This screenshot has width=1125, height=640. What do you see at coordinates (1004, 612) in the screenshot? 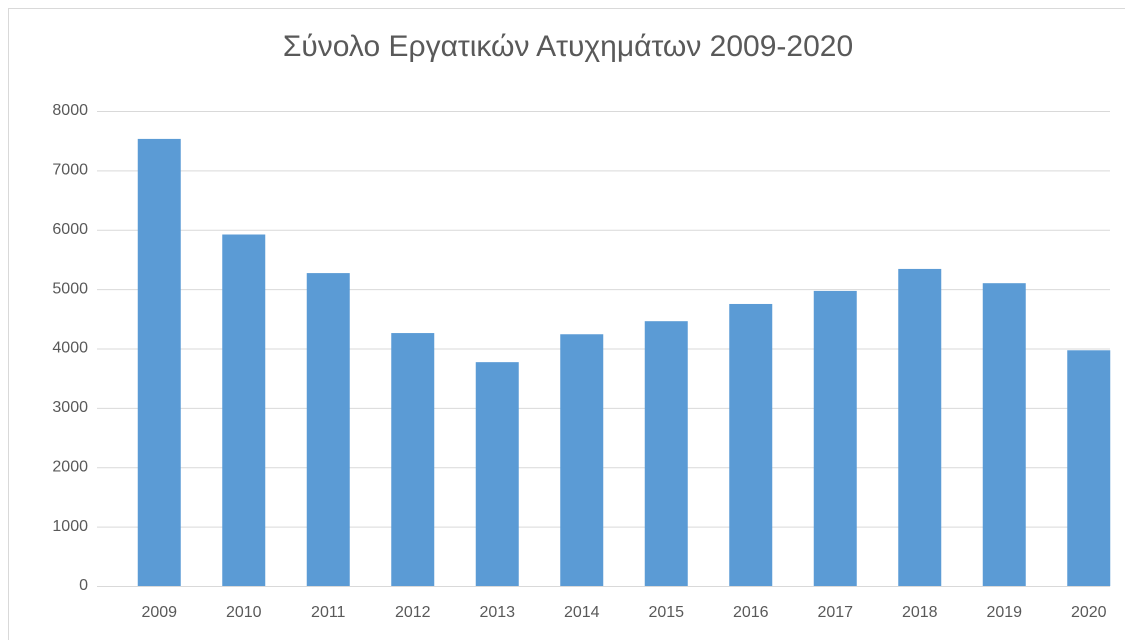
I see `x-tick-label: 2019` at bounding box center [1004, 612].